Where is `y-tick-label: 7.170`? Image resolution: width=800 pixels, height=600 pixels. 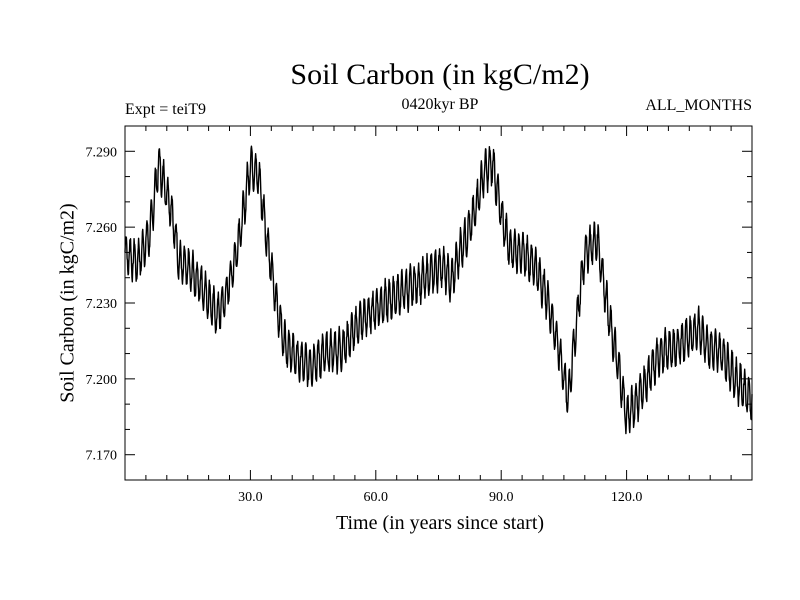
y-tick-label: 7.170 is located at coordinates (102, 456).